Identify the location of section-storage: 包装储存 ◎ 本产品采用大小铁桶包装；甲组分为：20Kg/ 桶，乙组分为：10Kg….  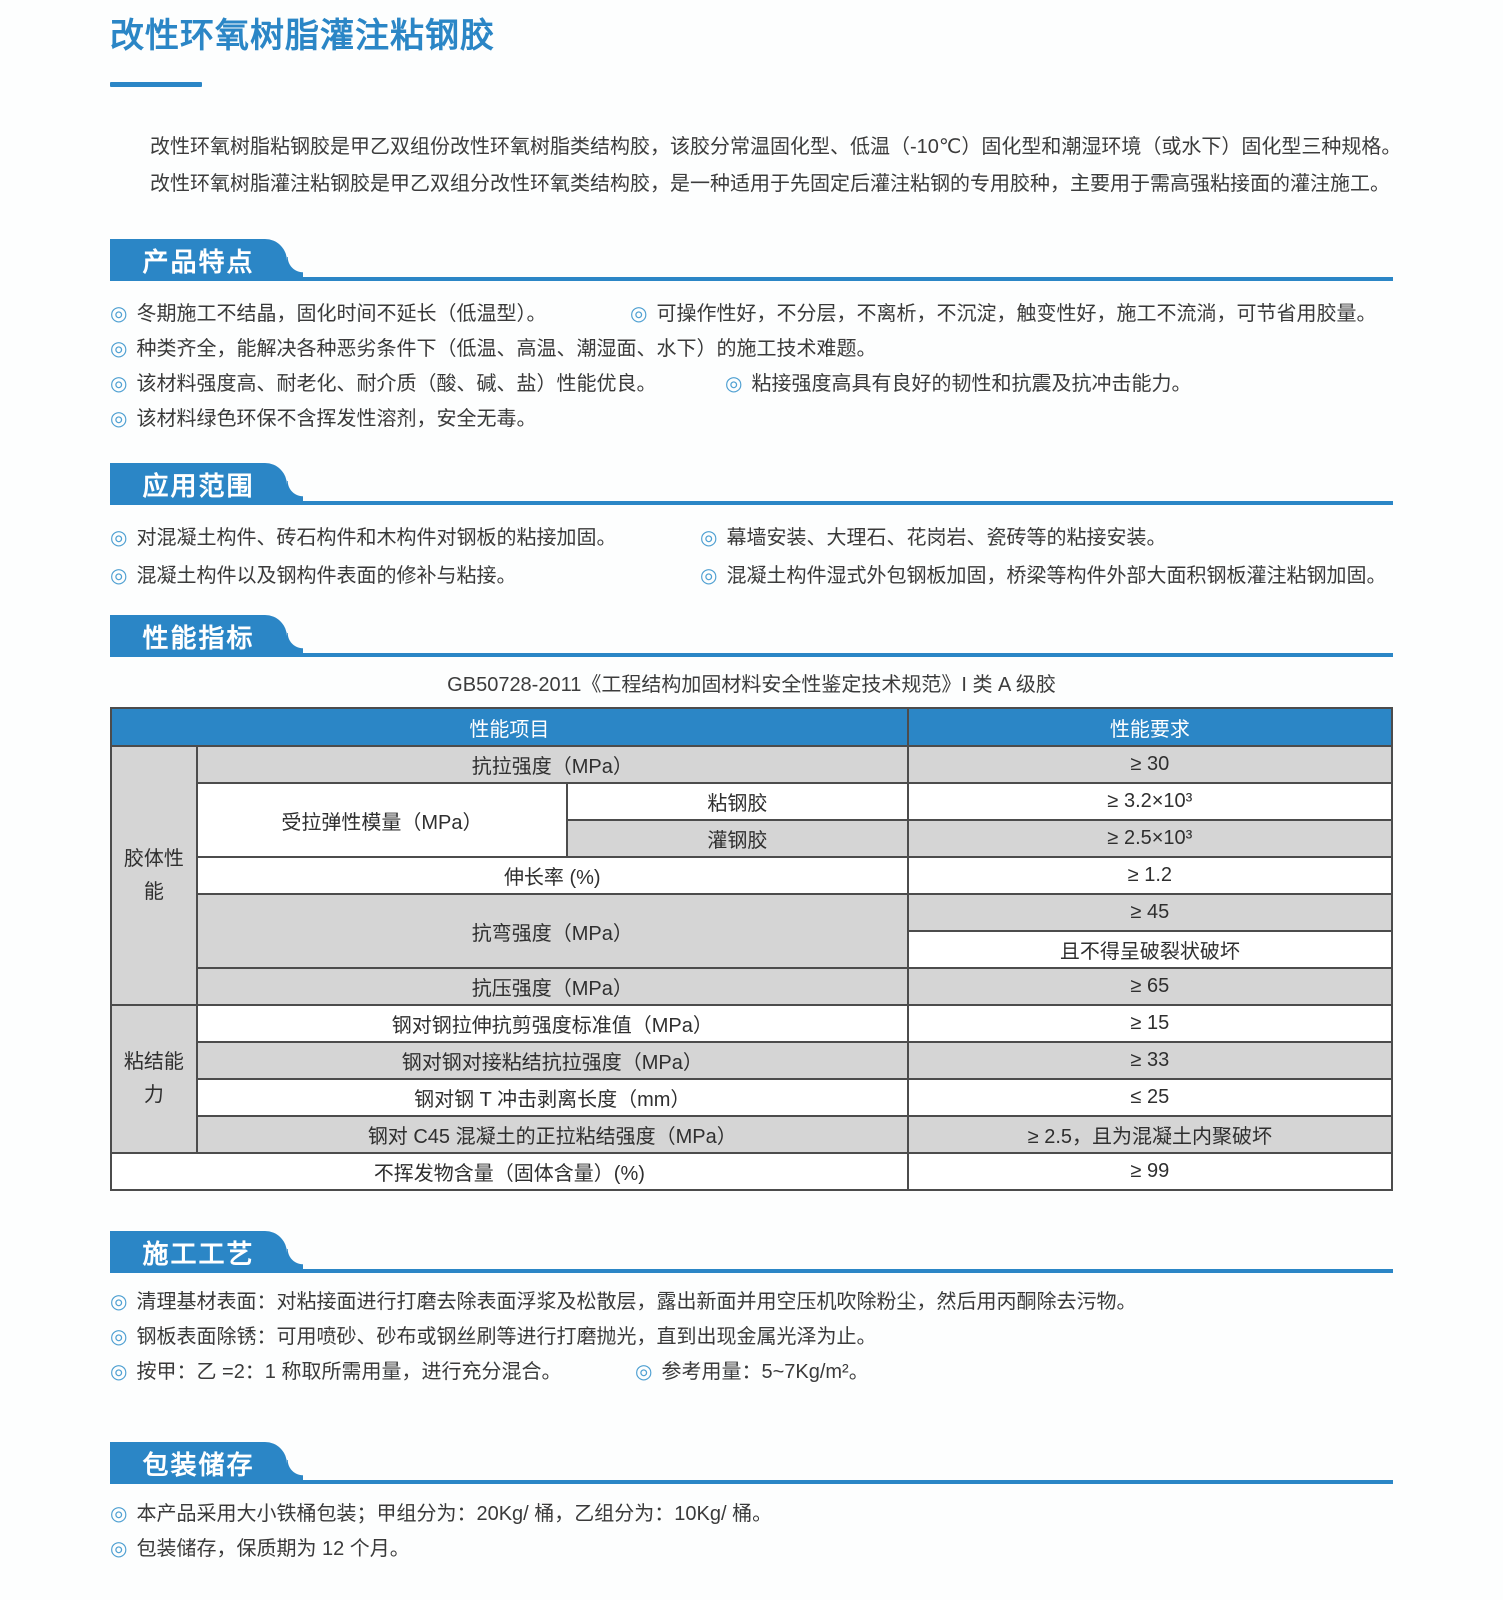
(751, 1504).